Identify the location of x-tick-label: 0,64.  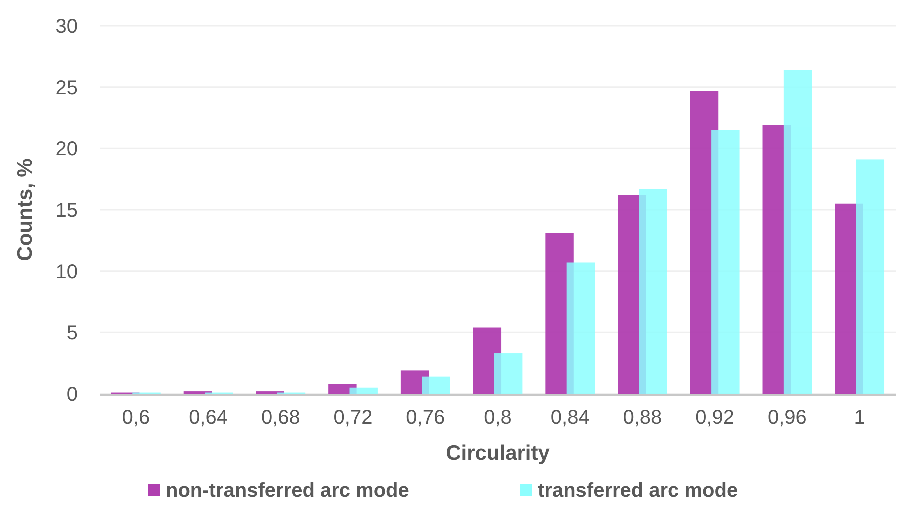
(208, 418).